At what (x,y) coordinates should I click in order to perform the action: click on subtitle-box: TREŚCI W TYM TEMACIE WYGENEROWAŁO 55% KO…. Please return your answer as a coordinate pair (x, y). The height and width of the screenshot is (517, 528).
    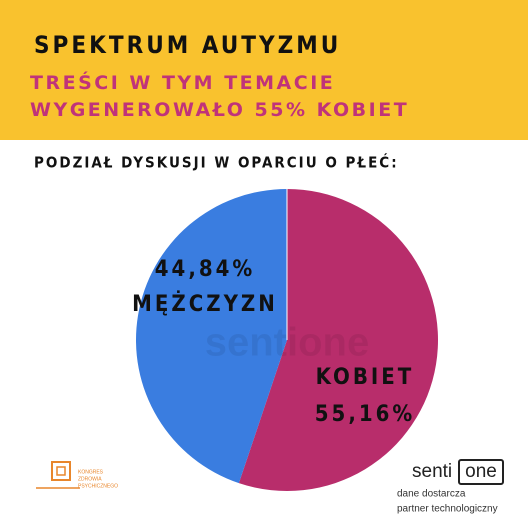
    Looking at the image, I should click on (220, 96).